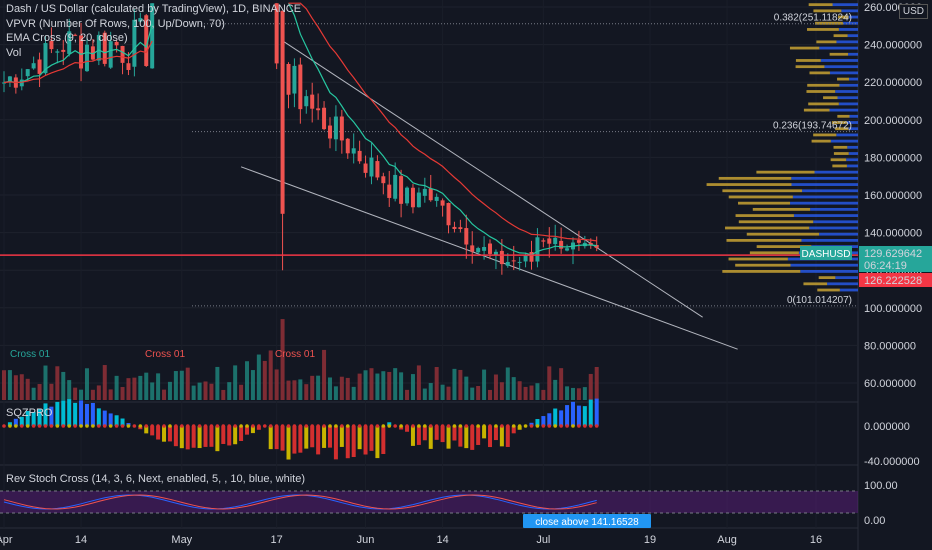 Image resolution: width=932 pixels, height=550 pixels. What do you see at coordinates (587, 521) in the screenshot?
I see `rev-tag-box` at bounding box center [587, 521].